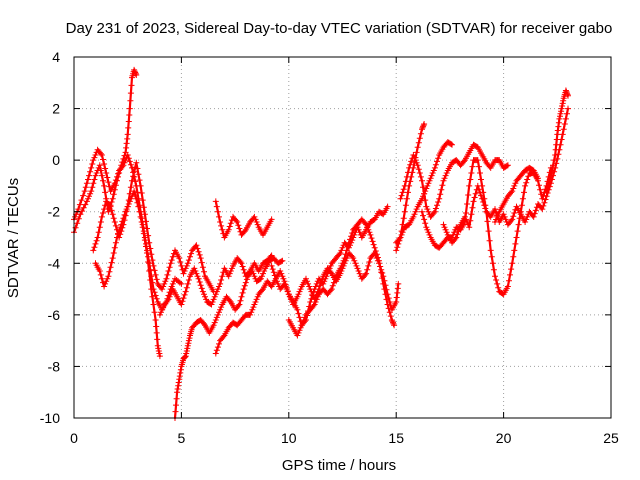  I want to click on x-tick-label: 25, so click(611, 438).